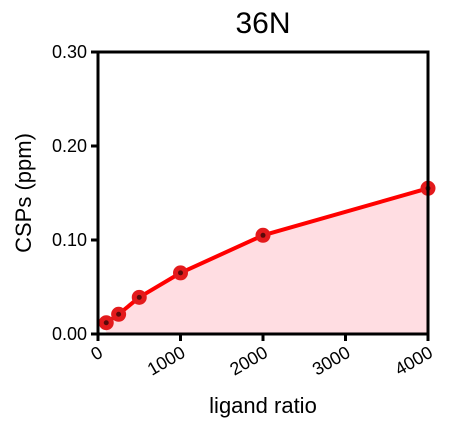  What do you see at coordinates (262, 23) in the screenshot?
I see `chart-title: 36N` at bounding box center [262, 23].